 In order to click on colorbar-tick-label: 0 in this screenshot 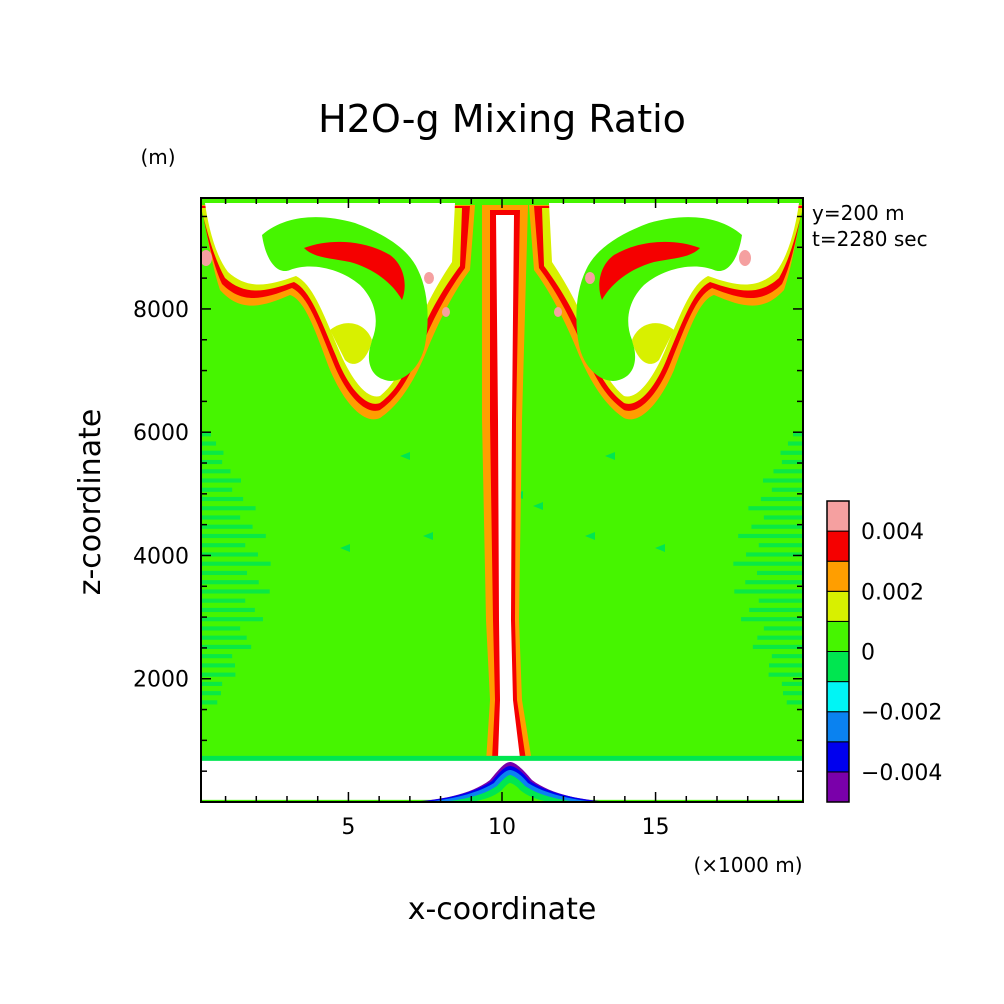, I will do `click(868, 653)`.